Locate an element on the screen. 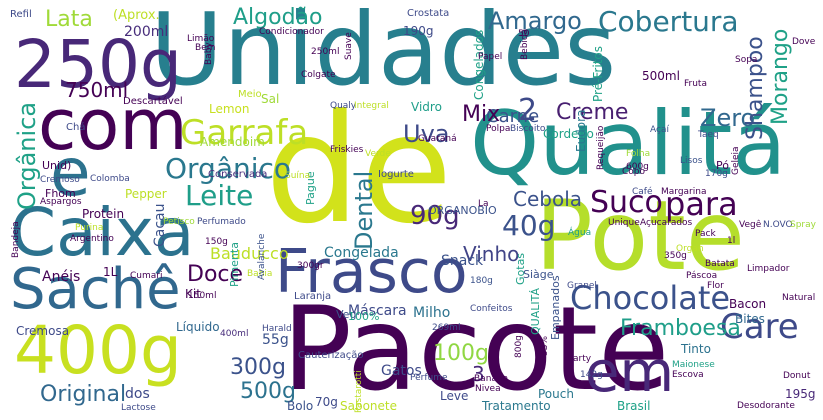  word-aspargos: Aspargos is located at coordinates (61, 202).